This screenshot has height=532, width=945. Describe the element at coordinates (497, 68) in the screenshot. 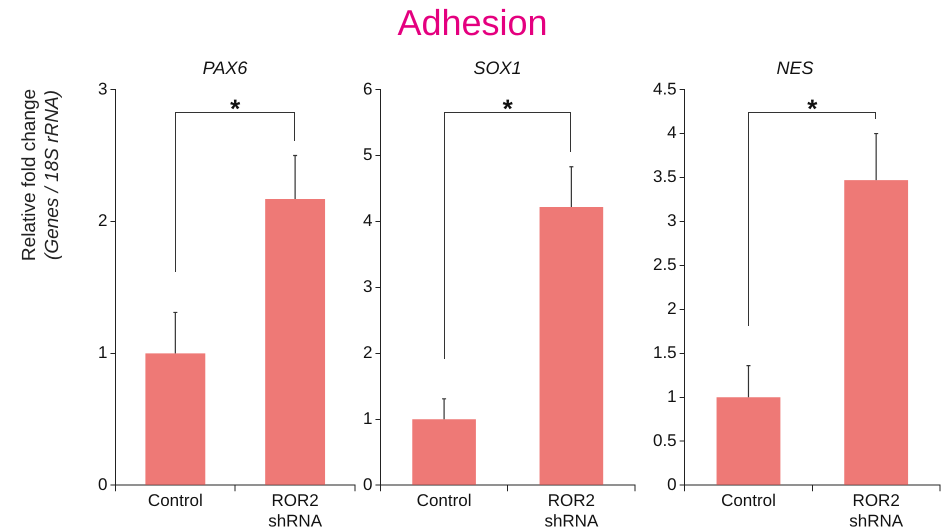

I see `chart-subtitle: SOX1` at that location.